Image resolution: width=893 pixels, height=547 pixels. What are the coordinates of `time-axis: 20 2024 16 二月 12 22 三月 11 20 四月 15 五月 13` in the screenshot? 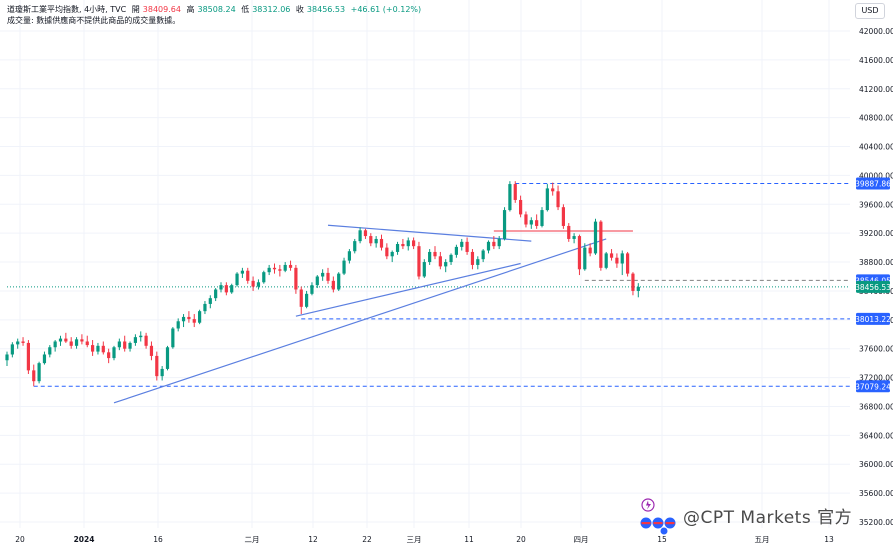 It's located at (424, 539).